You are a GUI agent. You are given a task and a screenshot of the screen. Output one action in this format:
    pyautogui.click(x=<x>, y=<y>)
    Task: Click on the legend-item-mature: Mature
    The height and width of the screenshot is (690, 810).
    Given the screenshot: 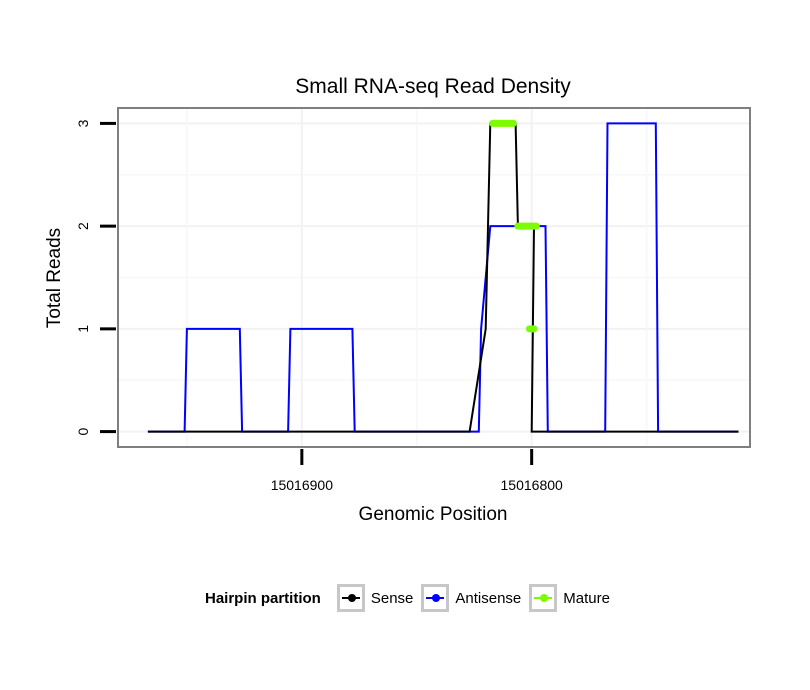 What is the action you would take?
    pyautogui.click(x=569, y=598)
    